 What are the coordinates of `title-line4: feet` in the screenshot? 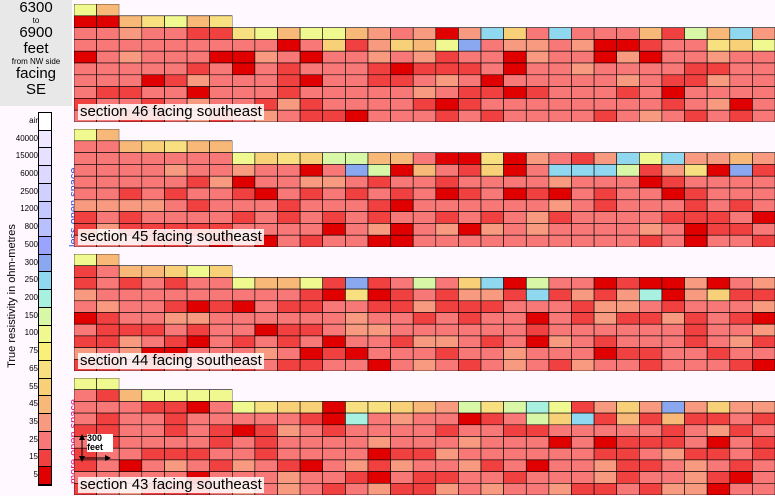 It's located at (36, 48).